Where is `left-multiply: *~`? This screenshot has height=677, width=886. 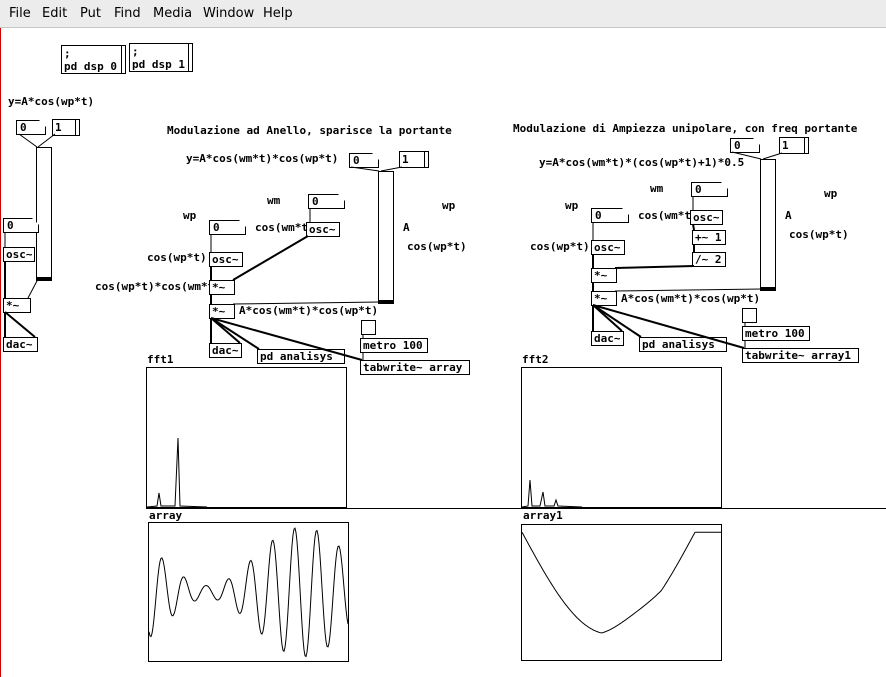 left-multiply: *~ is located at coordinates (17, 305).